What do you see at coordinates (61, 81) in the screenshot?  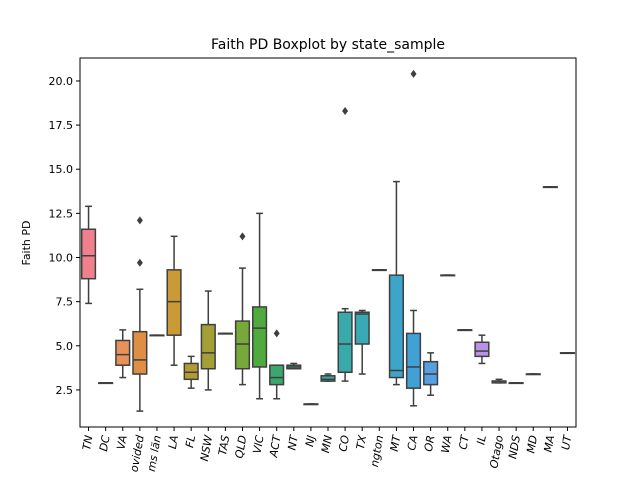 I see `y-tick-label: 20.0` at bounding box center [61, 81].